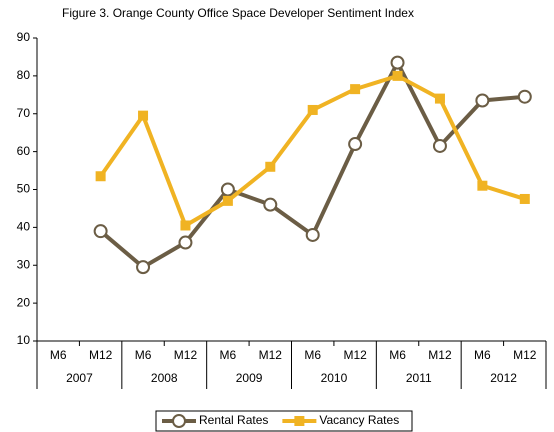 The height and width of the screenshot is (432, 554). Describe the element at coordinates (24, 227) in the screenshot. I see `y-tick-label: 40` at that location.